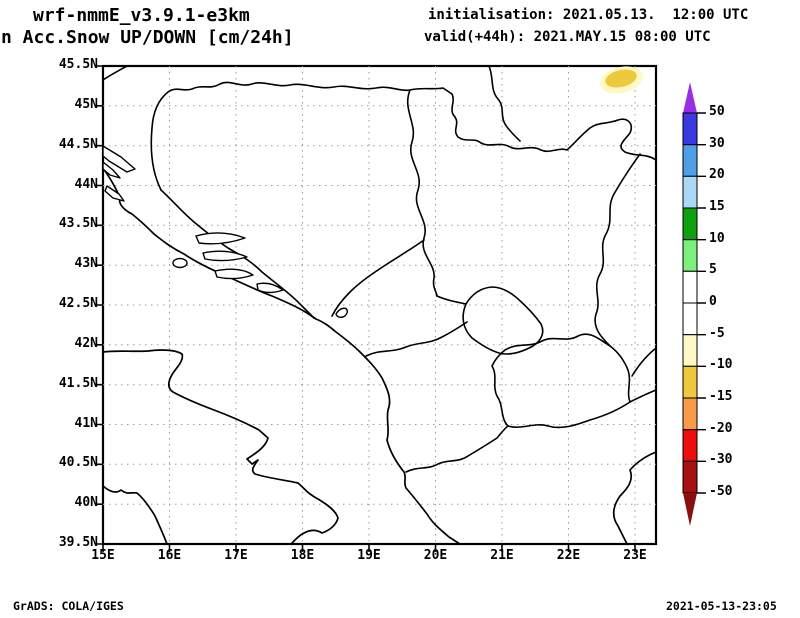 The image size is (800, 618). Describe the element at coordinates (721, 491) in the screenshot. I see `colorbar-tick-label: -50` at that location.